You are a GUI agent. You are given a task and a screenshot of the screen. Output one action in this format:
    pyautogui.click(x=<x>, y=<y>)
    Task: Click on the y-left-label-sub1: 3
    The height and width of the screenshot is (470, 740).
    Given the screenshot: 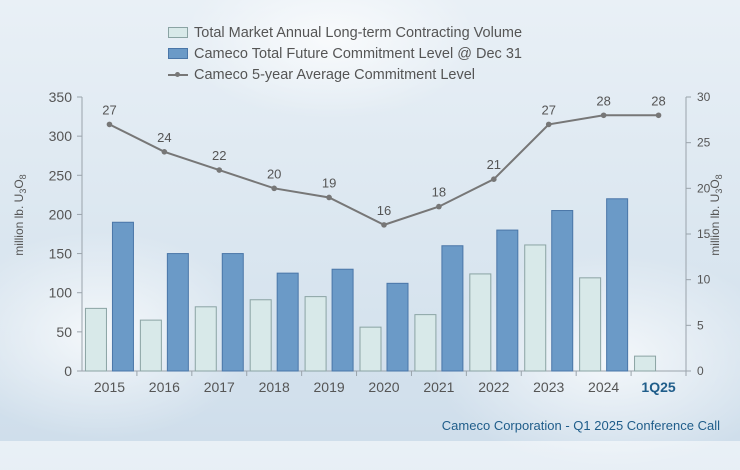 What is the action you would take?
    pyautogui.click(x=23, y=191)
    